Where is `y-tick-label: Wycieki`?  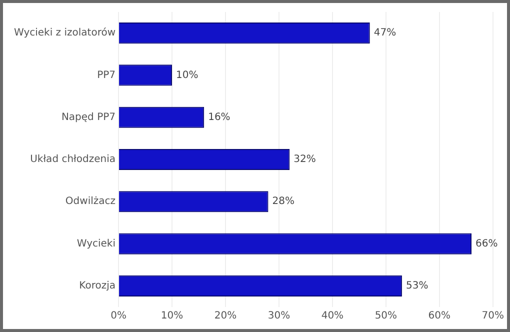
y-tick-label: Wycieki is located at coordinates (96, 244).